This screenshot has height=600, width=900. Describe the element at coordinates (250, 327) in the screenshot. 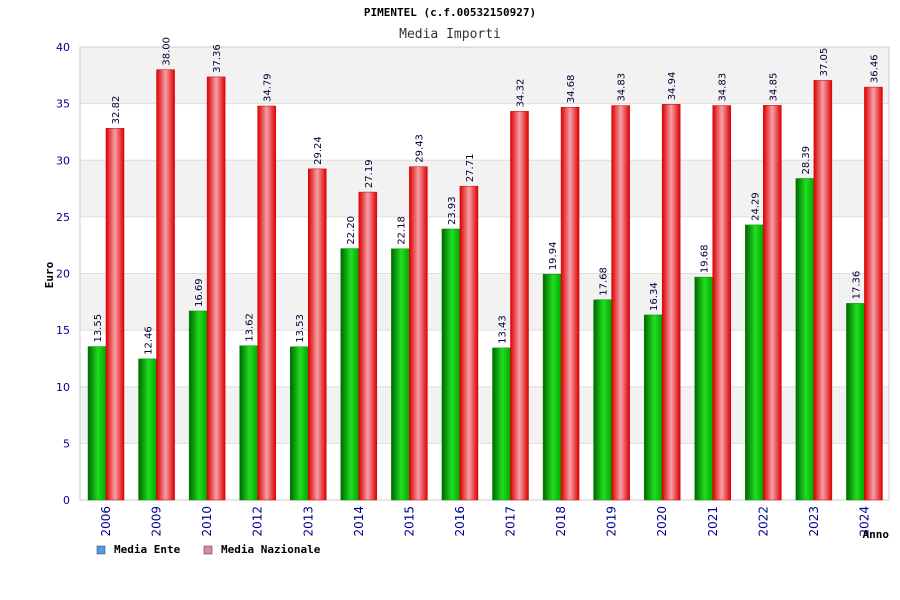

I see `bar-value-label: 13.62` at that location.